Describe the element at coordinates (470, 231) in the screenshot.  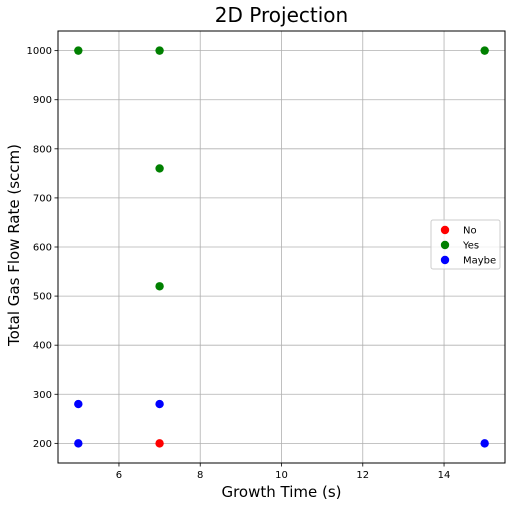
I see `legend-label: No` at that location.